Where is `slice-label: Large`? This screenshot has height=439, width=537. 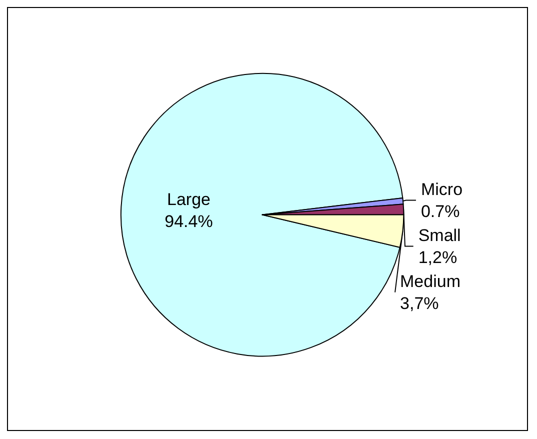 slice-label: Large is located at coordinates (188, 200).